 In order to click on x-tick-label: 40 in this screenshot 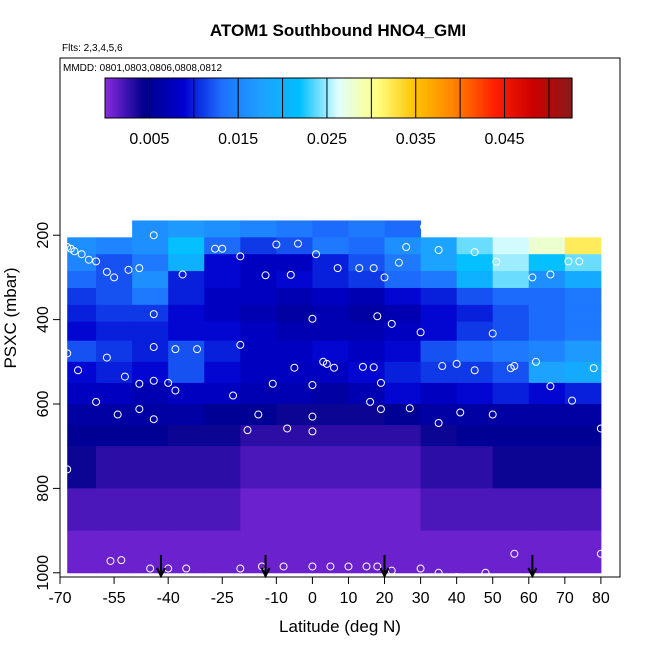, I will do `click(457, 598)`.